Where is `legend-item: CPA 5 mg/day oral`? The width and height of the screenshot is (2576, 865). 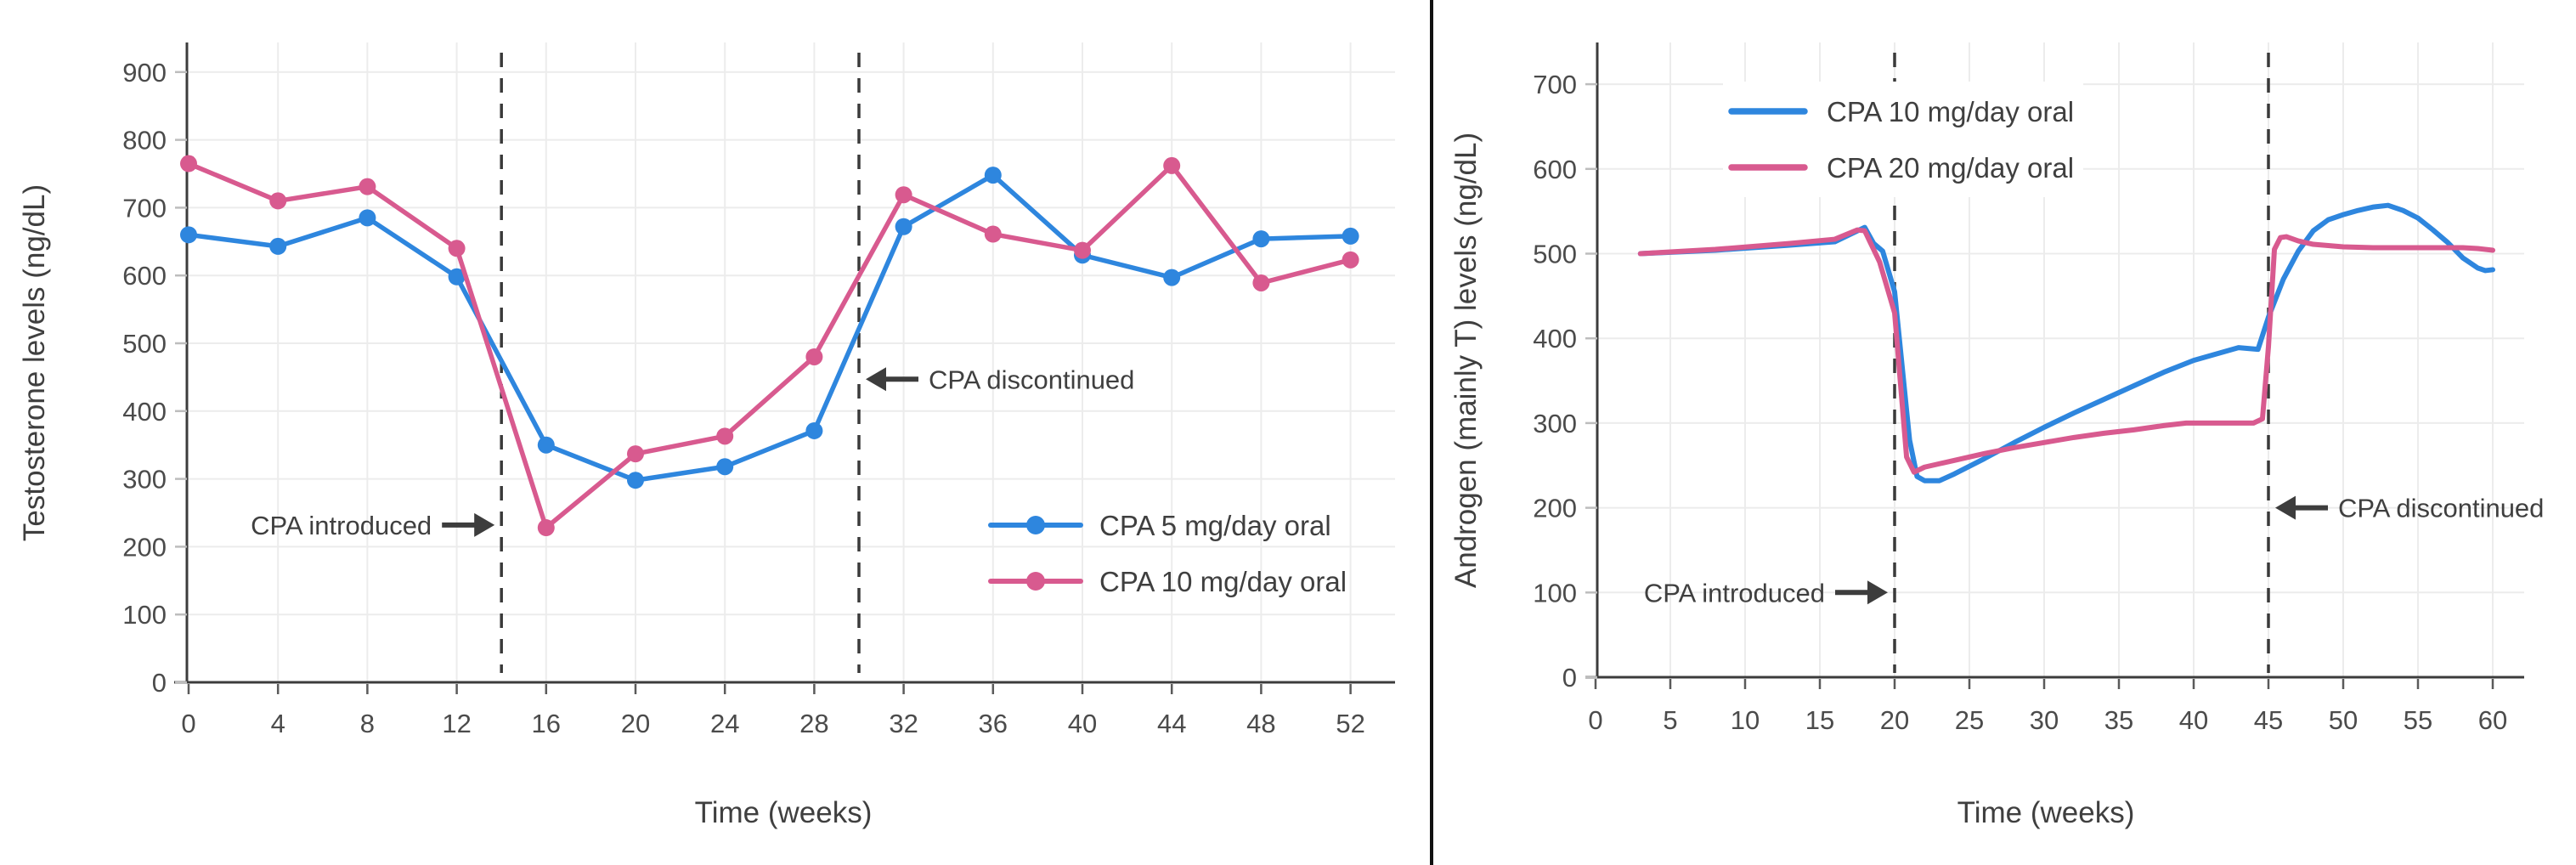
legend-item: CPA 5 mg/day oral is located at coordinates (1159, 525).